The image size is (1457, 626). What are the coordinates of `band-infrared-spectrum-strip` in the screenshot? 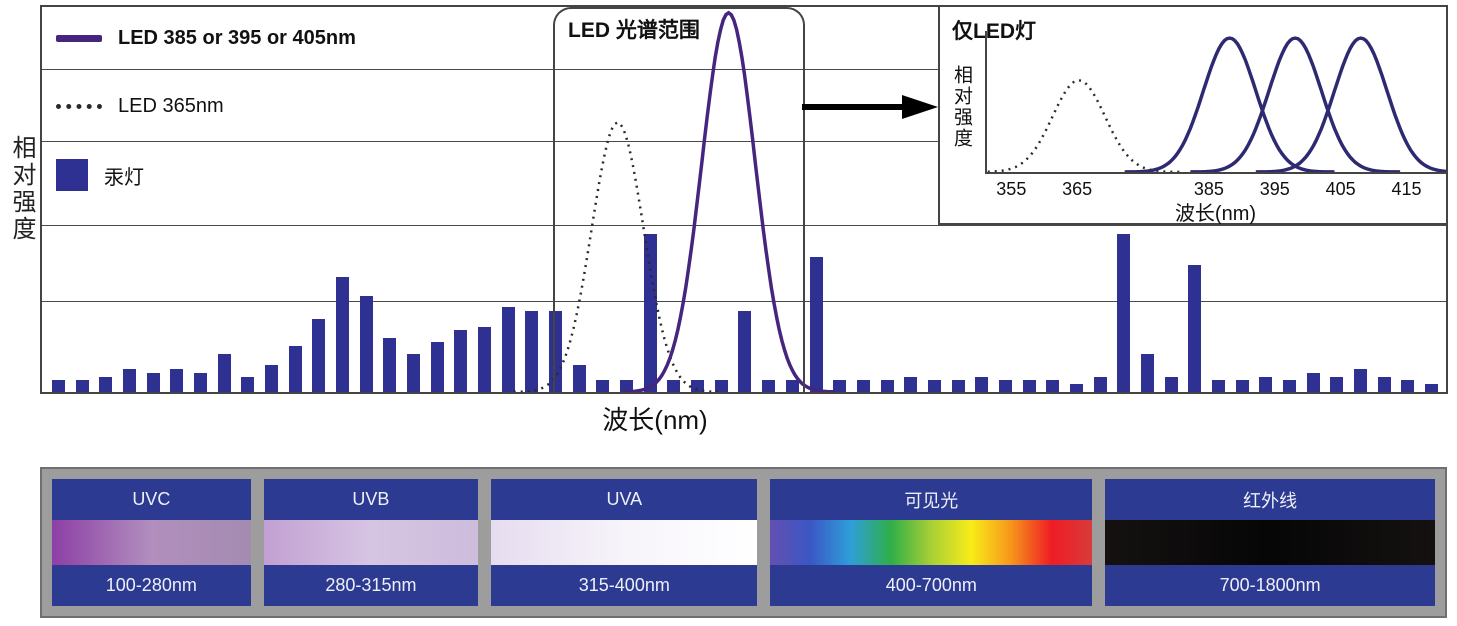 It's located at (1270, 542).